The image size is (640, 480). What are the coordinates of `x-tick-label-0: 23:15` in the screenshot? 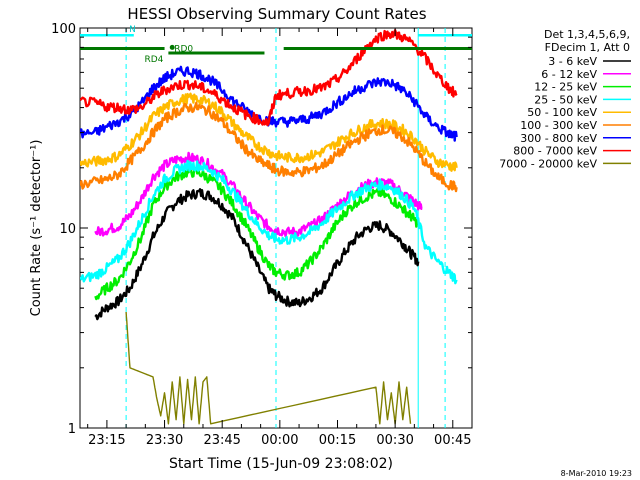 It's located at (106, 440).